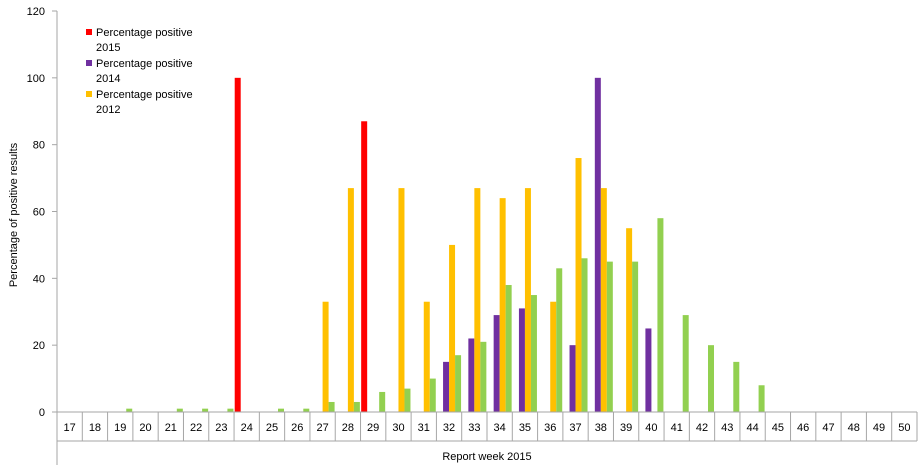 The image size is (920, 465). What do you see at coordinates (108, 110) in the screenshot?
I see `legend-label: 2012` at bounding box center [108, 110].